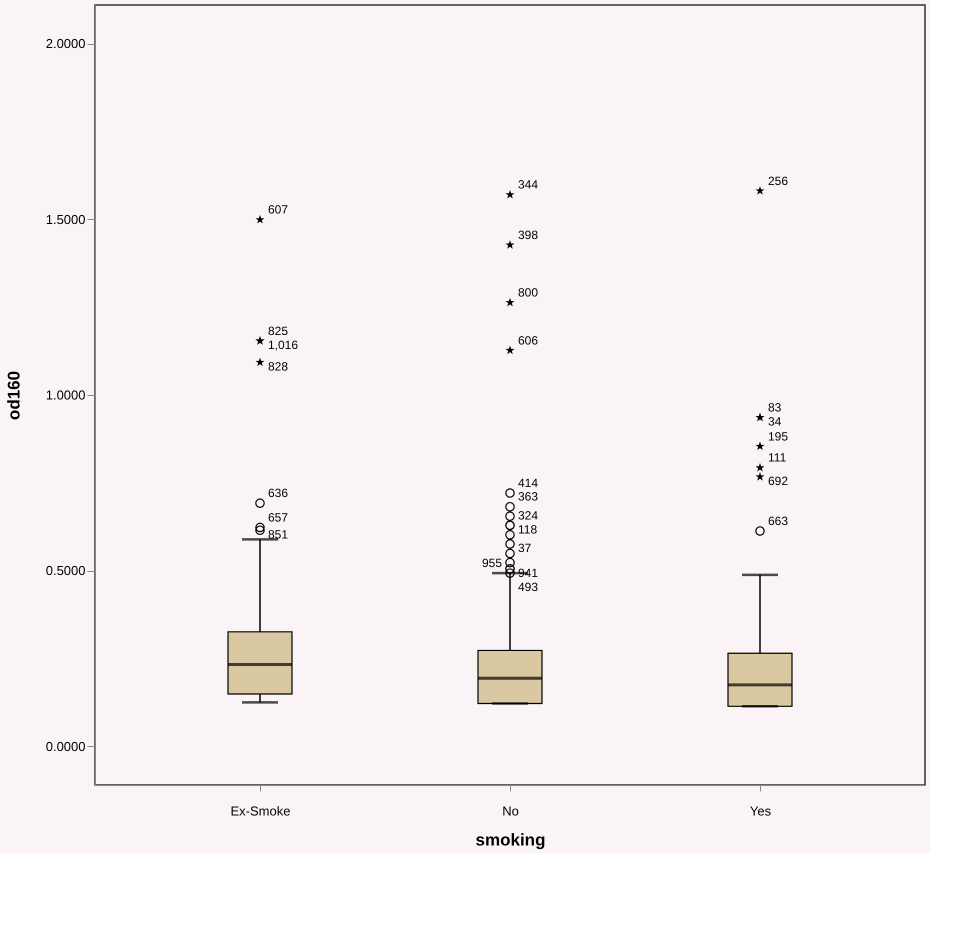 Image resolution: width=964 pixels, height=936 pixels. Describe the element at coordinates (777, 457) in the screenshot. I see `annotation: 111` at that location.